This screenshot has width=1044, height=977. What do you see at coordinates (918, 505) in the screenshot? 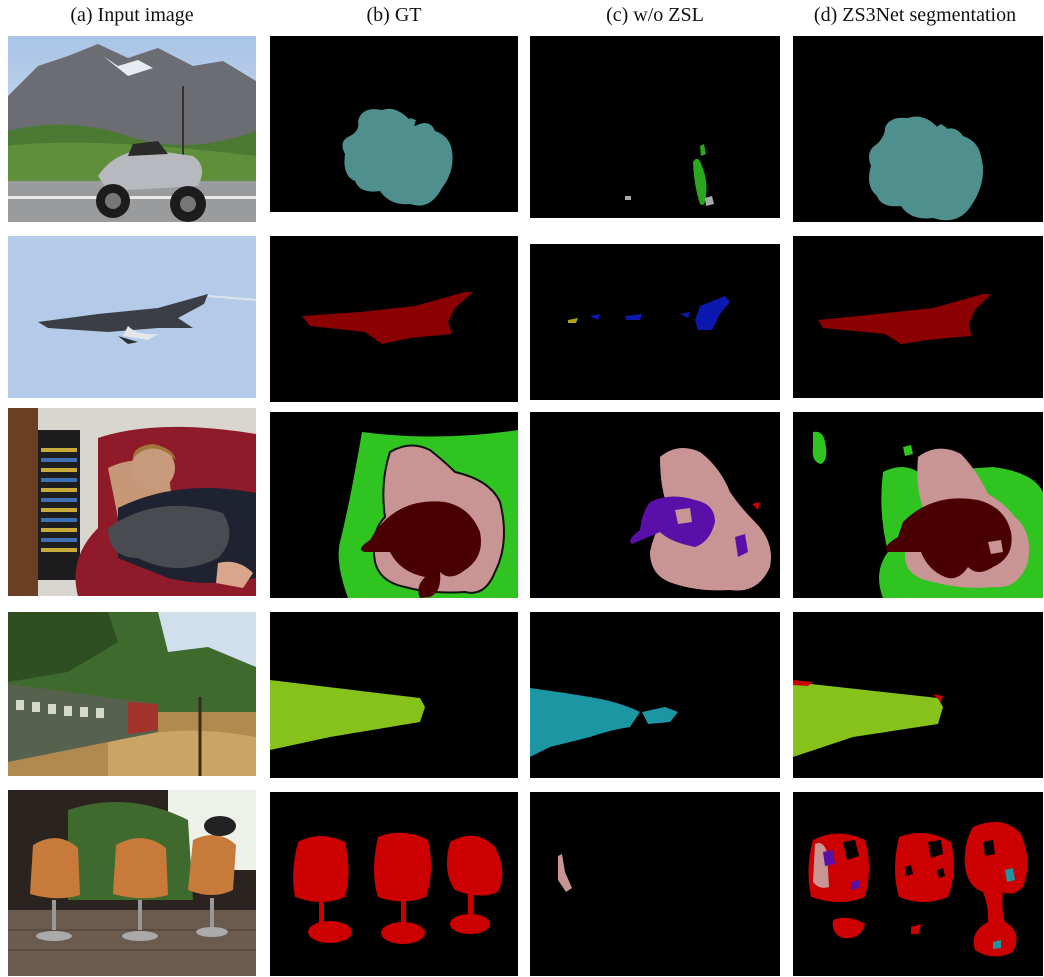
I see `zs3net-mask-person-cat` at bounding box center [918, 505].